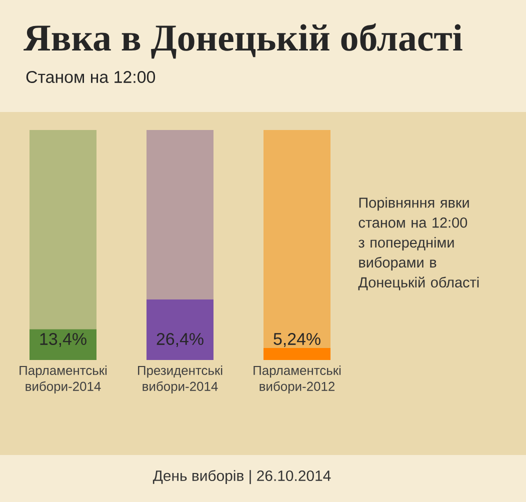  Describe the element at coordinates (180, 380) in the screenshot. I see `x-tick-label: Президентські вибори-2014` at that location.